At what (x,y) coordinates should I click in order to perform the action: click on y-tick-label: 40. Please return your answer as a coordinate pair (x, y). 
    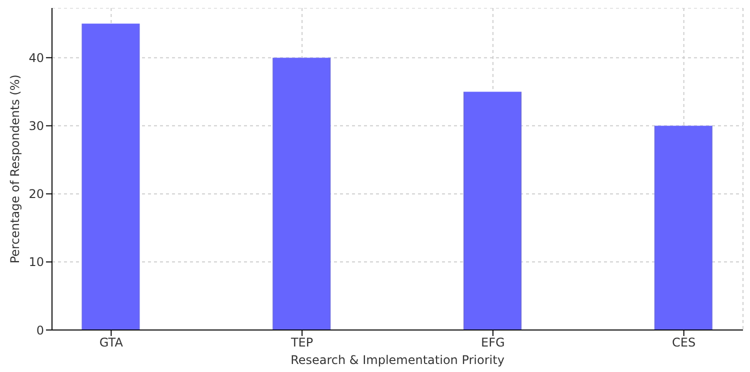
    Looking at the image, I should click on (36, 57).